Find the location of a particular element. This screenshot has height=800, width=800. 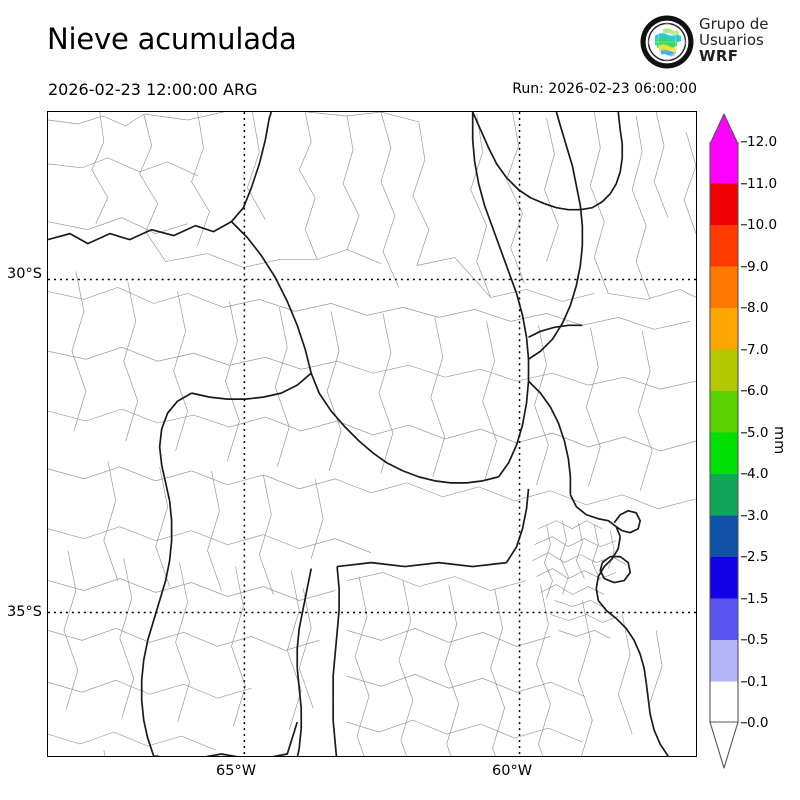

colorbar-tick-7: 7.0 is located at coordinates (758, 349).